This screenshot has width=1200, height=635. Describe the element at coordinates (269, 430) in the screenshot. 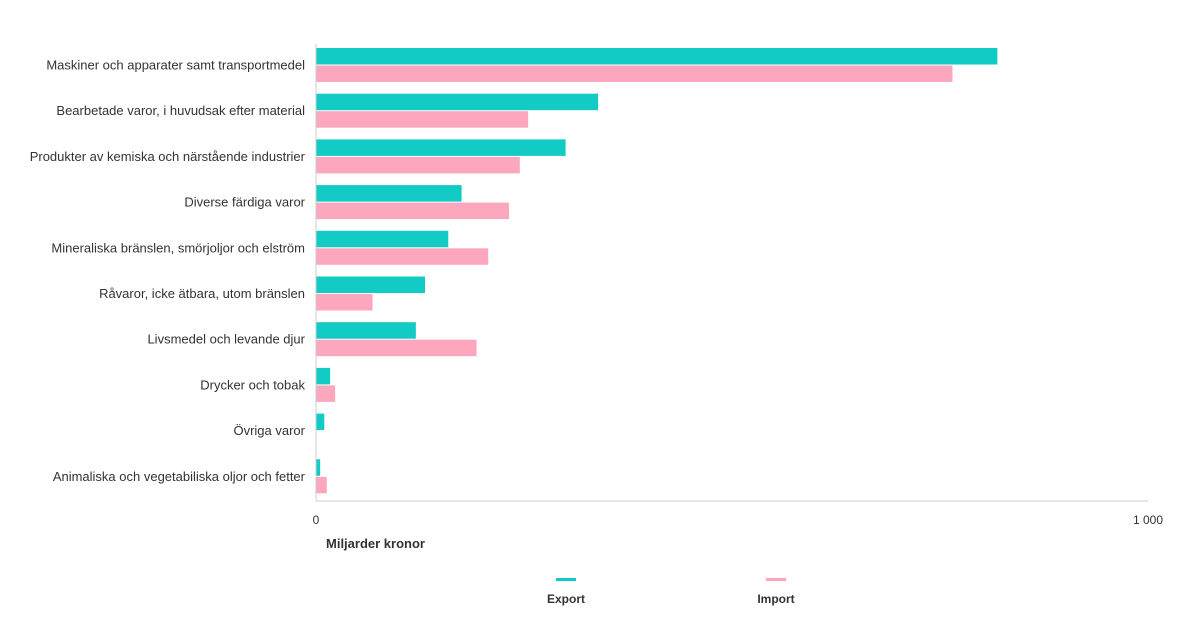

I see `category-label-8: Övriga varor` at that location.